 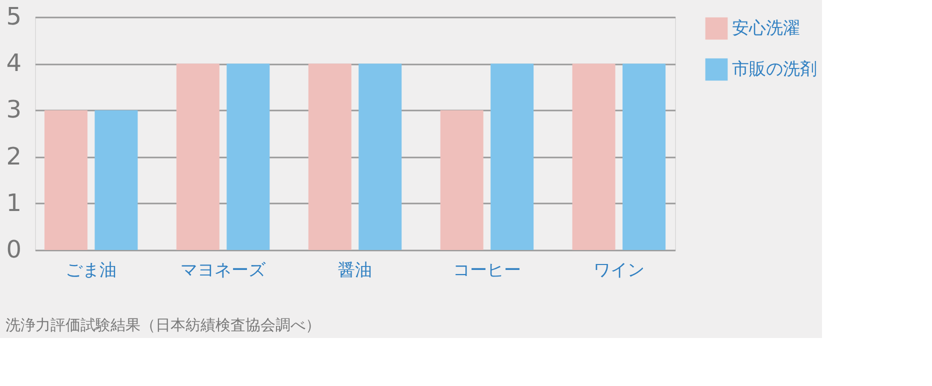 What do you see at coordinates (355, 270) in the screenshot?
I see `x-tick-label: 醤油` at bounding box center [355, 270].